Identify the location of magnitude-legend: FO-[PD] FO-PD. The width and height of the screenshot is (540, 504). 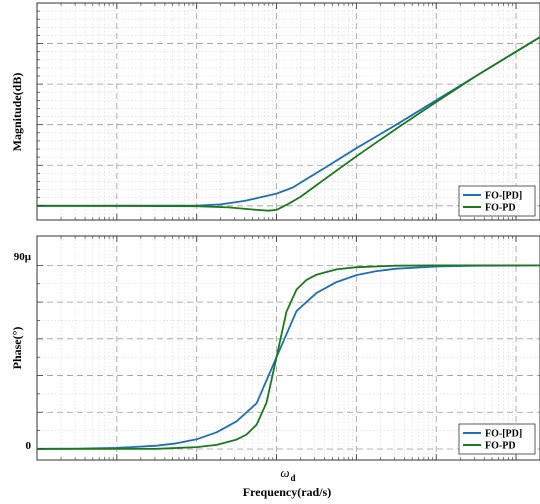
(497, 201).